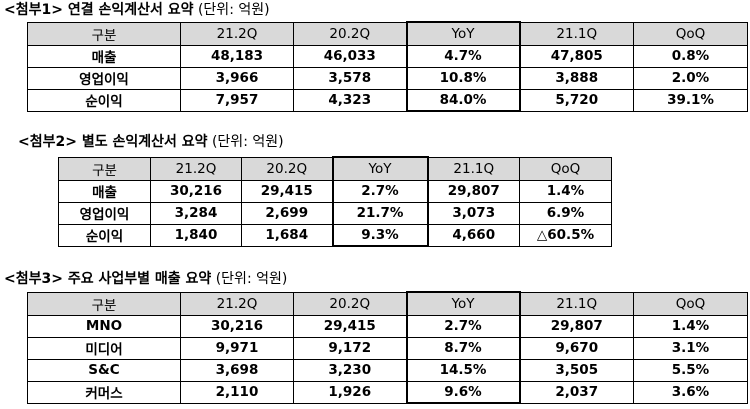 This screenshot has width=750, height=409. What do you see at coordinates (108, 279) in the screenshot?
I see `table-3-title: <첨부3> 주요 사업부별 매출 요약` at bounding box center [108, 279].